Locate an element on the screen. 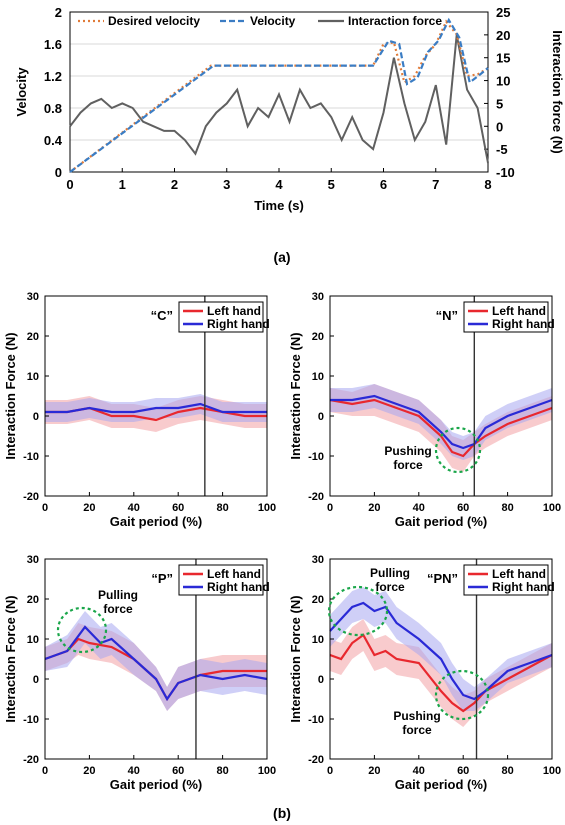 The image size is (565, 825). y2-tick-label: 15 is located at coordinates (503, 58).